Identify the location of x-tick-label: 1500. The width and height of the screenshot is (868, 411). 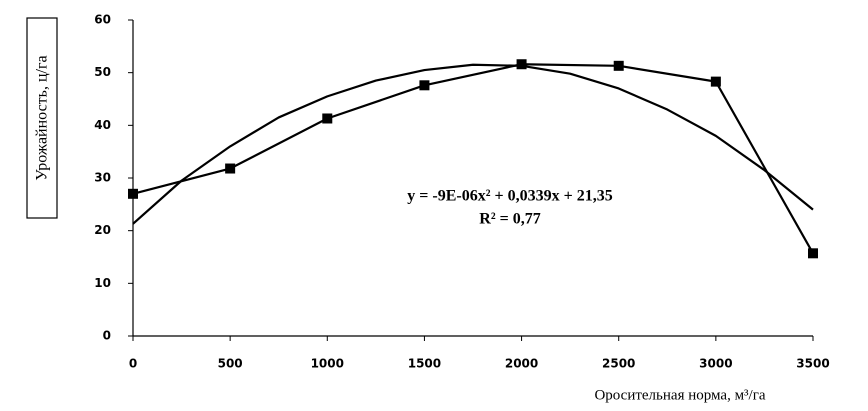
(424, 364).